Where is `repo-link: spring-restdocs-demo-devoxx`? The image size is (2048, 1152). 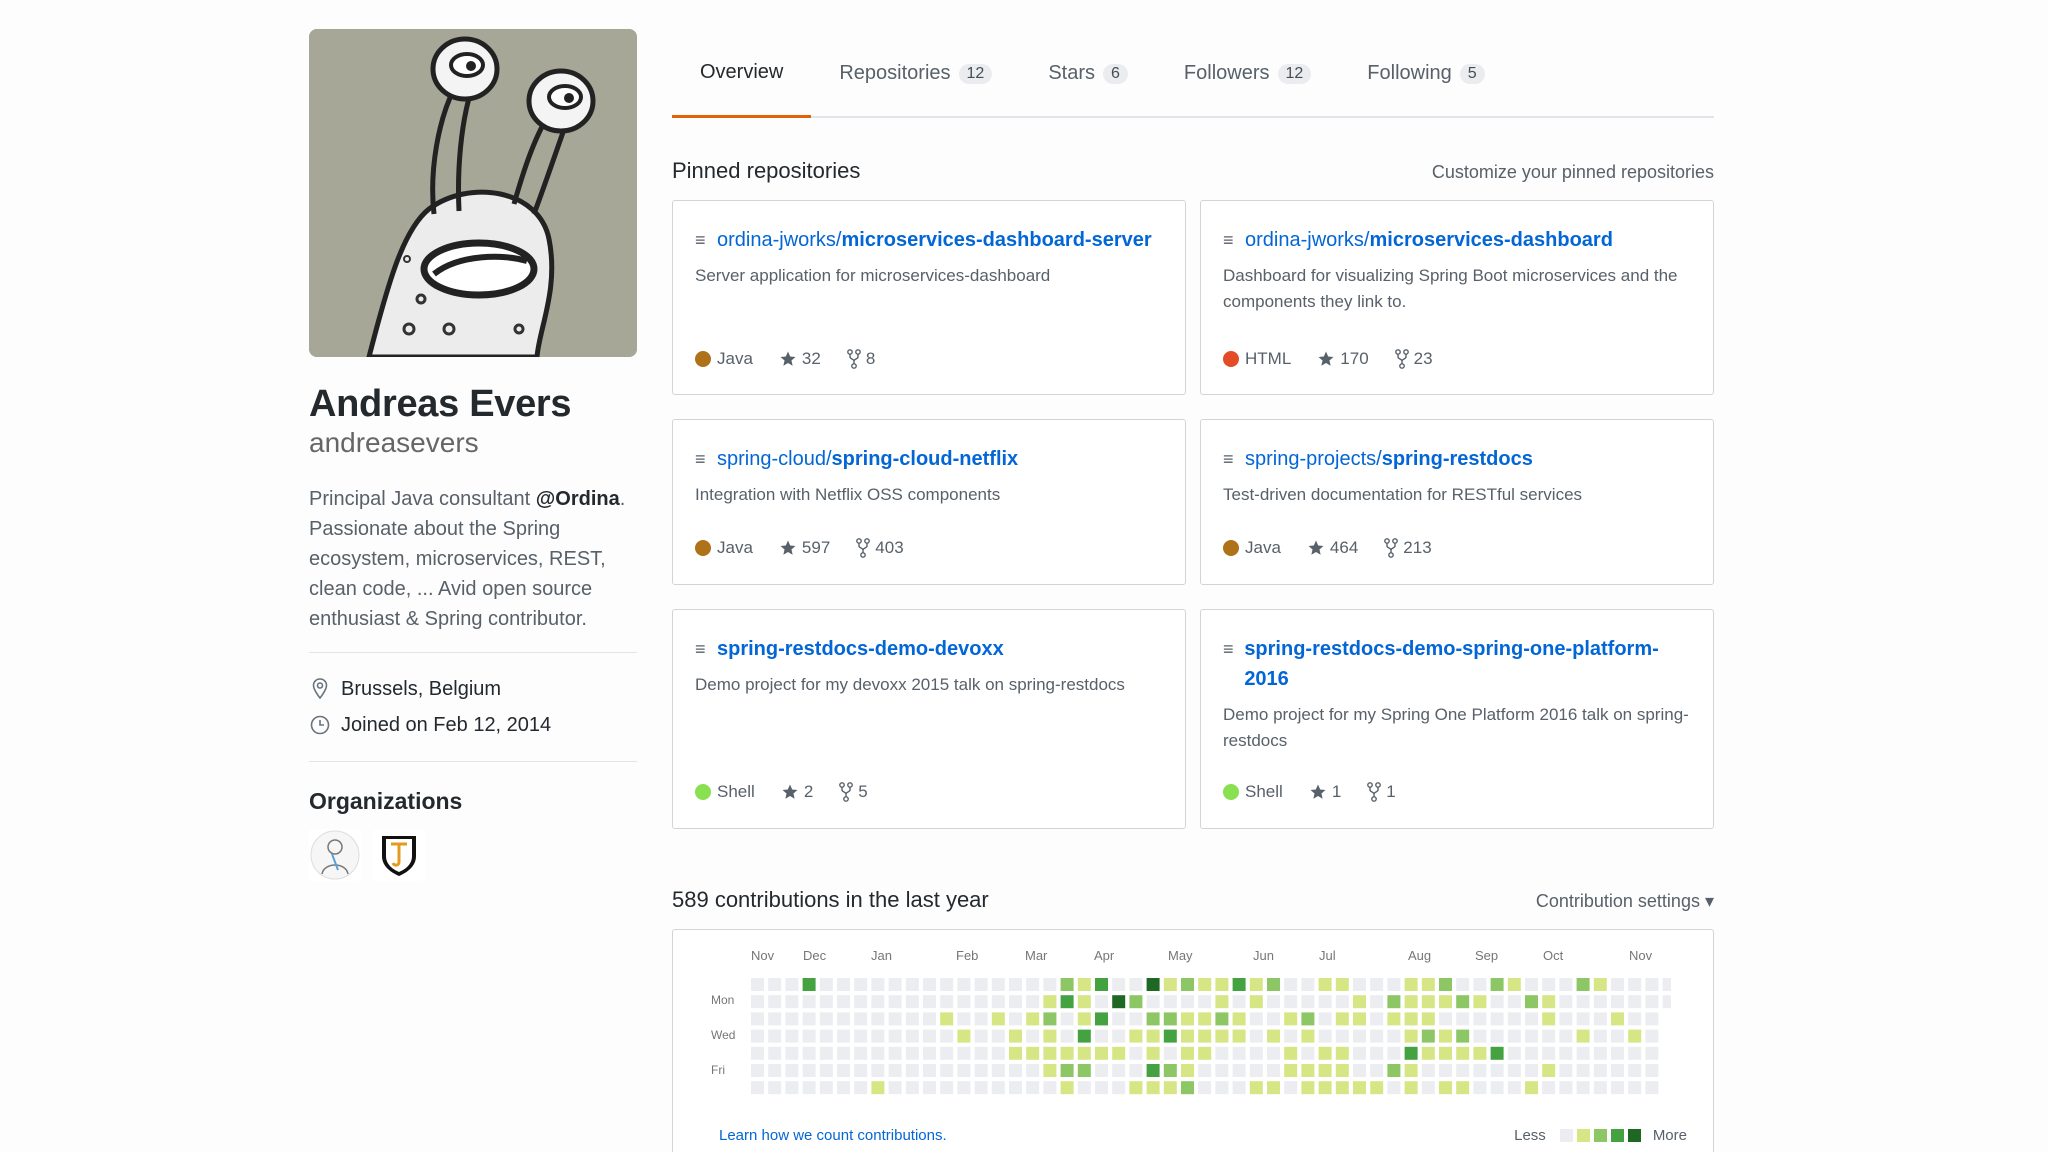
repo-link: spring-restdocs-demo-devoxx is located at coordinates (860, 649).